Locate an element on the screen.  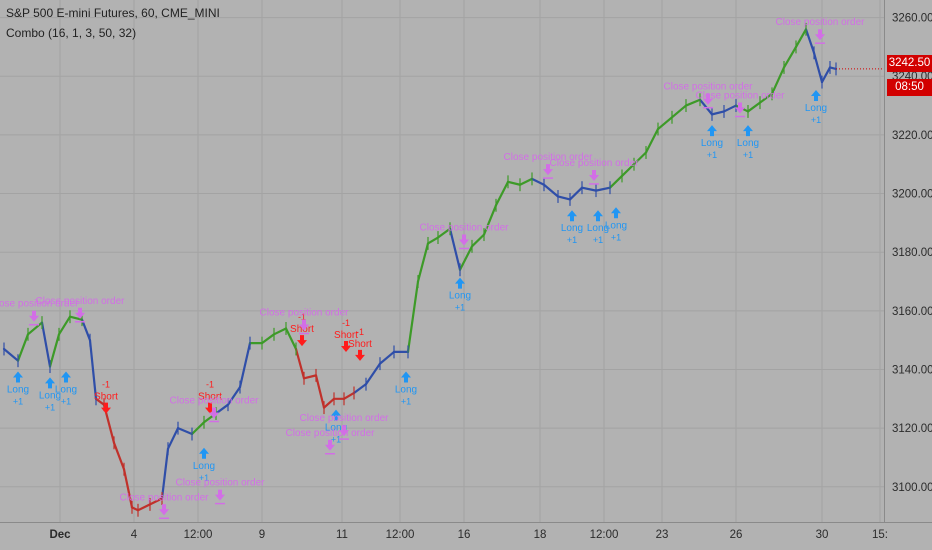
price-tick-label: 3140.00 is located at coordinates (912, 371).